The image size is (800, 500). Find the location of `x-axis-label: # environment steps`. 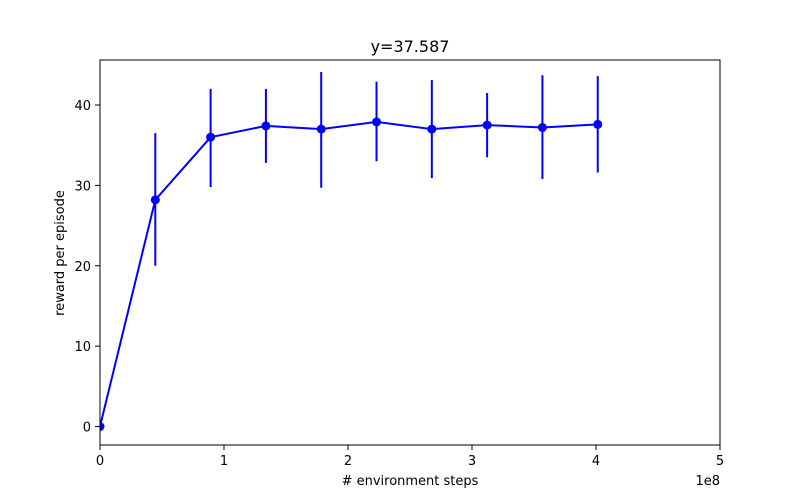

x-axis-label: # environment steps is located at coordinates (410, 481).